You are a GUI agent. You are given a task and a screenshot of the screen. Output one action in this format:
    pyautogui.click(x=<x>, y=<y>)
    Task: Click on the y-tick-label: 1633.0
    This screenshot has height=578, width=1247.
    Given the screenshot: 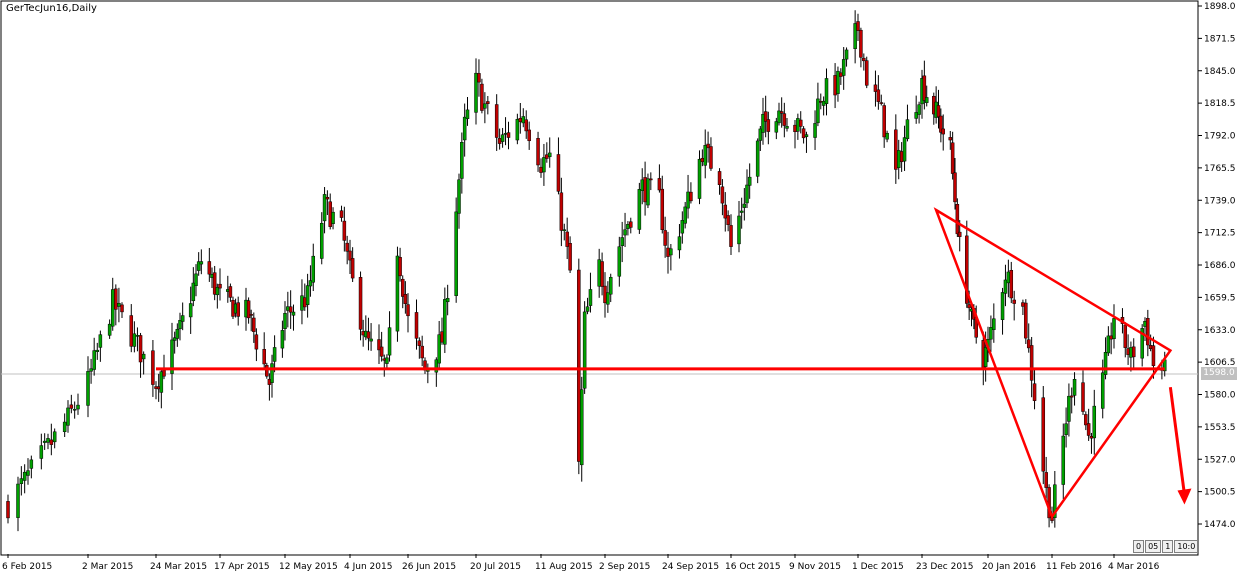 What is the action you would take?
    pyautogui.click(x=1220, y=331)
    